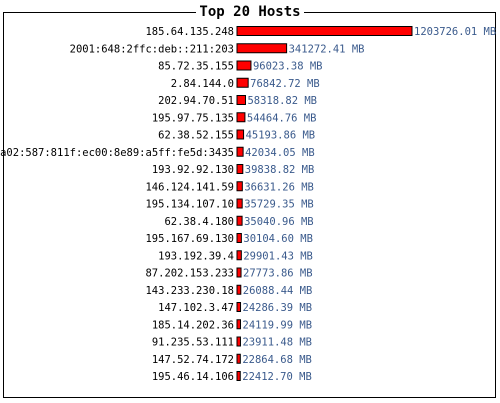 The width and height of the screenshot is (500, 403). I want to click on value-label: 76842.72 MB, so click(285, 84).